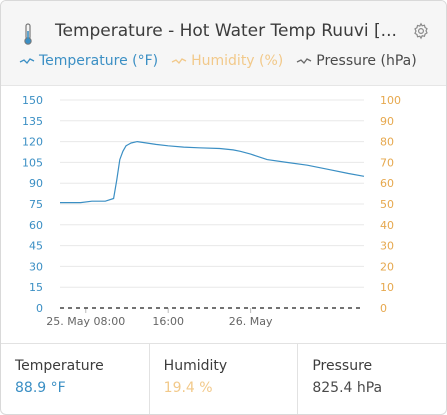 The width and height of the screenshot is (447, 415). Describe the element at coordinates (387, 204) in the screenshot. I see `y-tick-label-right: 50` at that location.